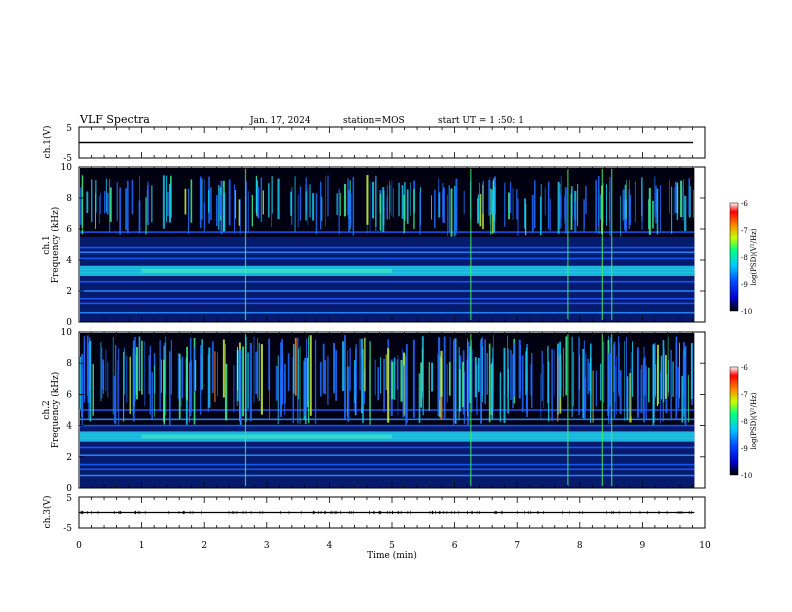 Image resolution: width=792 pixels, height=612 pixels. I want to click on impulse-line, so click(602, 244).